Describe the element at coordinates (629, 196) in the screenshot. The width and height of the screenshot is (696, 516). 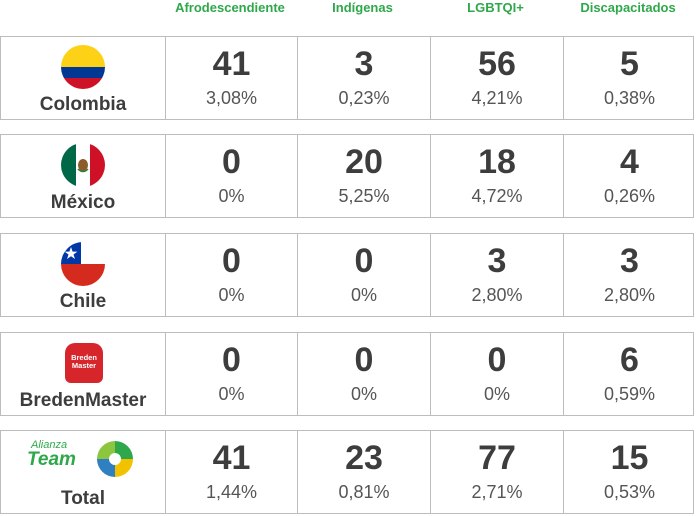
I see `percent-value: 0,26%` at that location.